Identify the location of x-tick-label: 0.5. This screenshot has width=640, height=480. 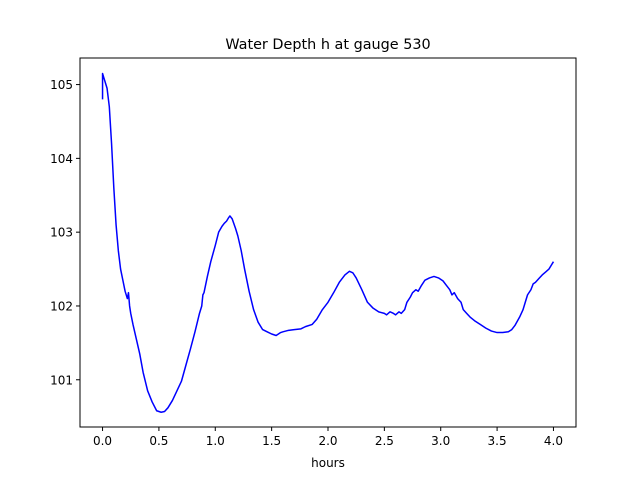
(158, 441).